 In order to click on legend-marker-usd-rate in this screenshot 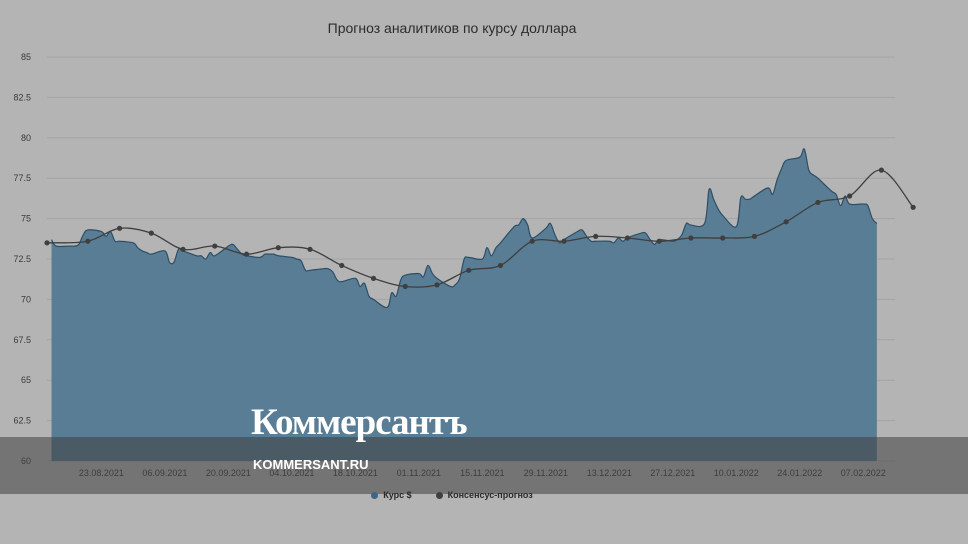, I will do `click(375, 495)`.